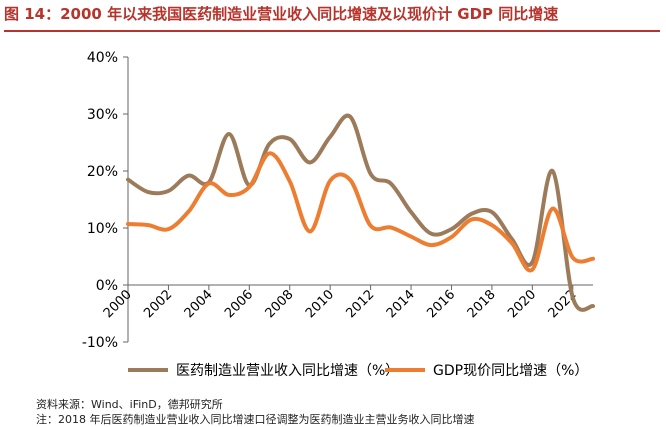  I want to click on y-tick-label: 10%, so click(102, 229).